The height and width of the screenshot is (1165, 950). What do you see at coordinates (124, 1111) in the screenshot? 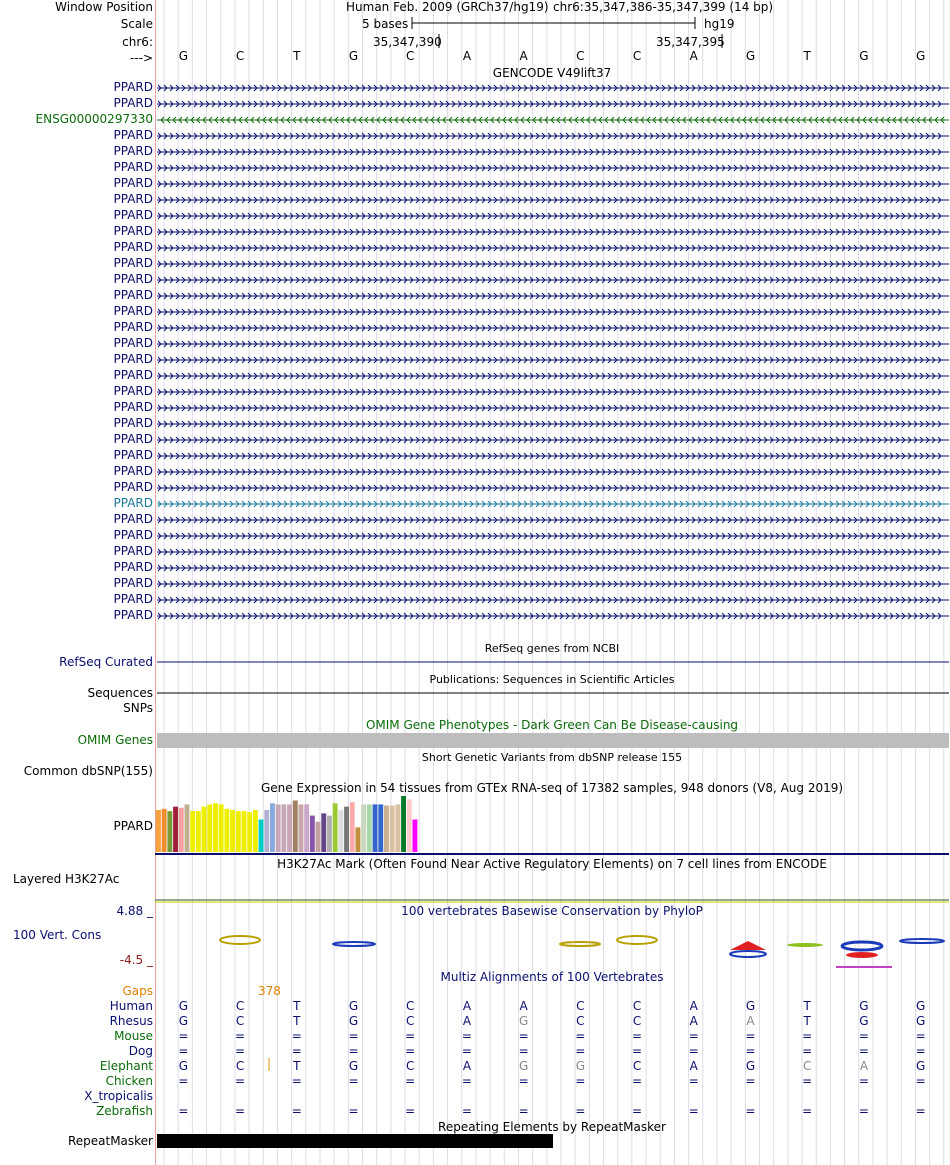
I see `species-label: Zebrafish` at bounding box center [124, 1111].